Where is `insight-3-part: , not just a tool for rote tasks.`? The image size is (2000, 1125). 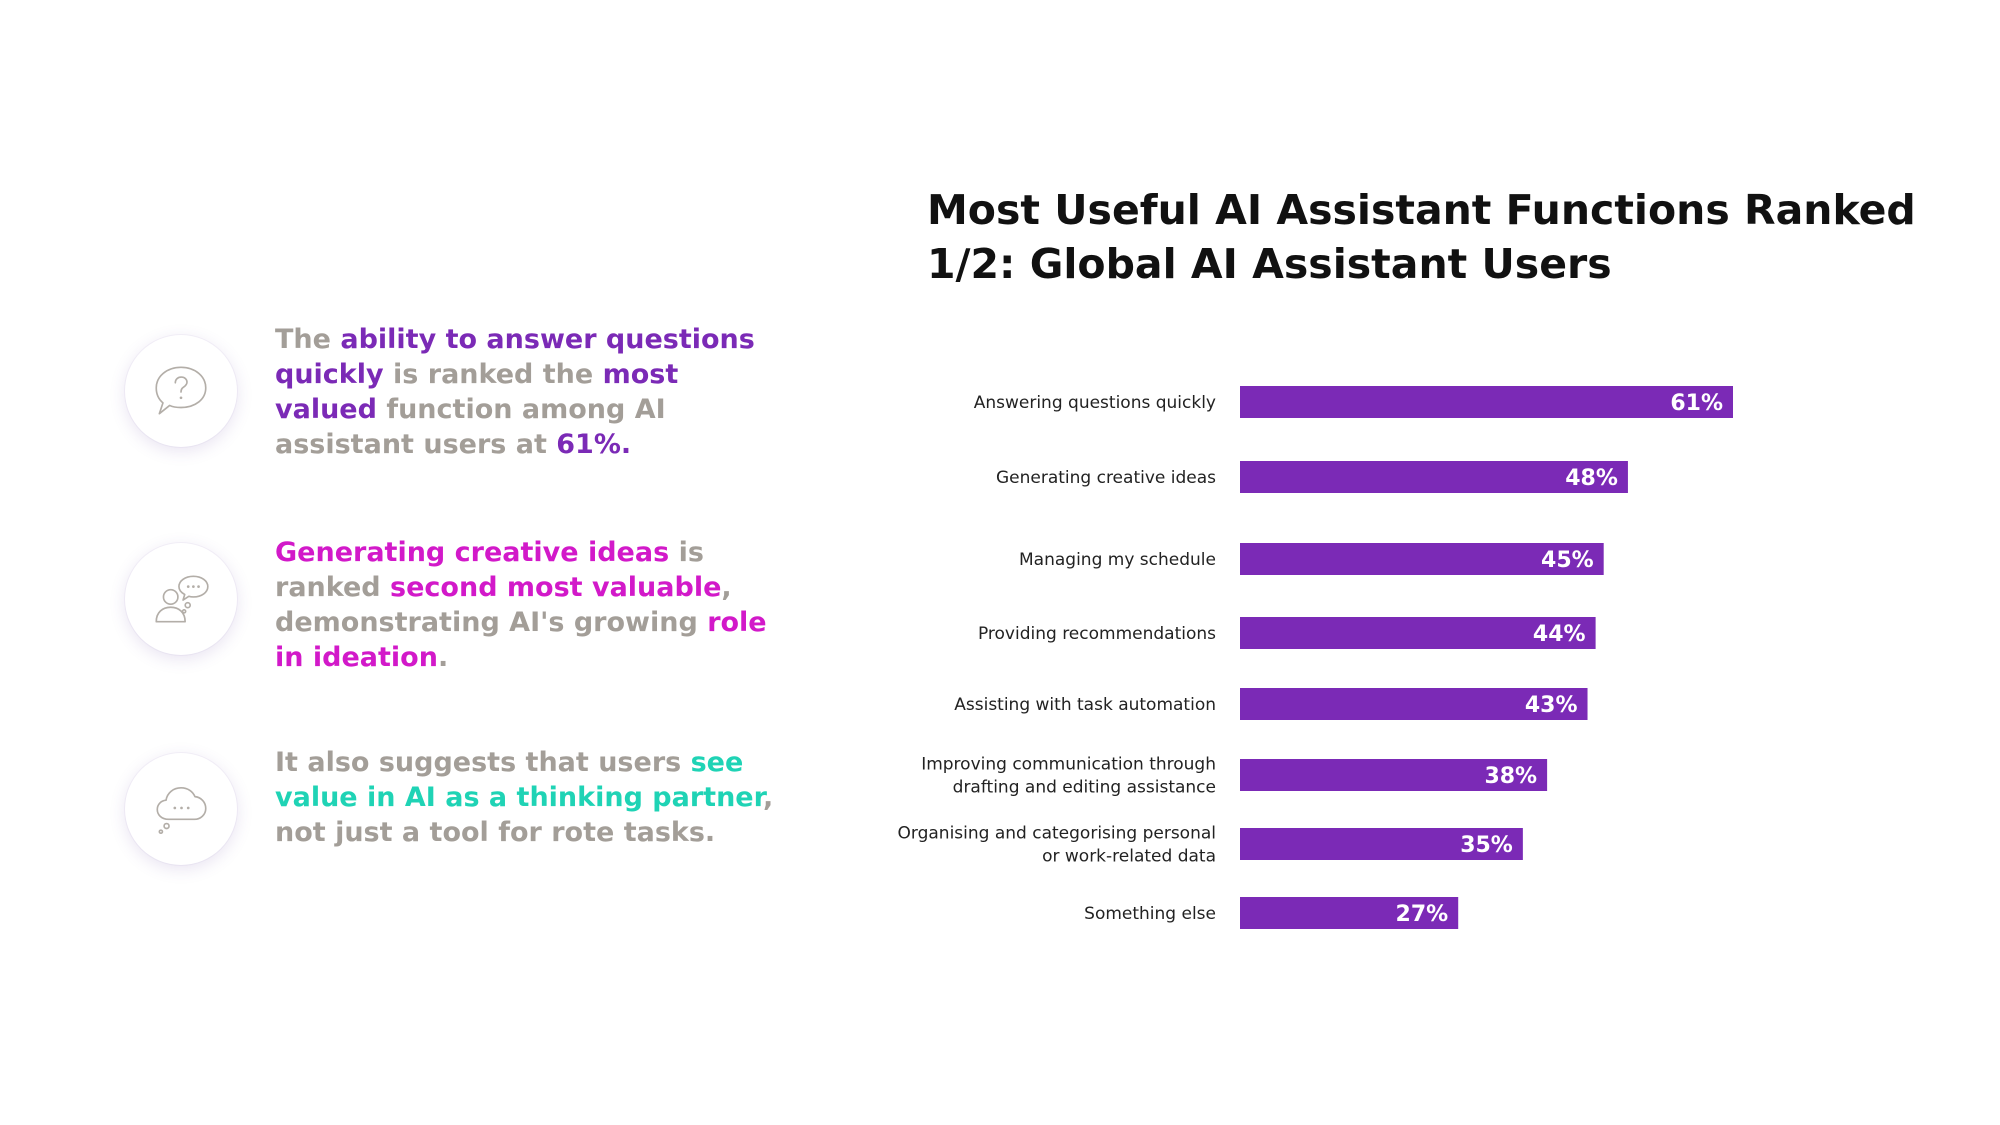 insight-3-part: , not just a tool for rote tasks. is located at coordinates (524, 815).